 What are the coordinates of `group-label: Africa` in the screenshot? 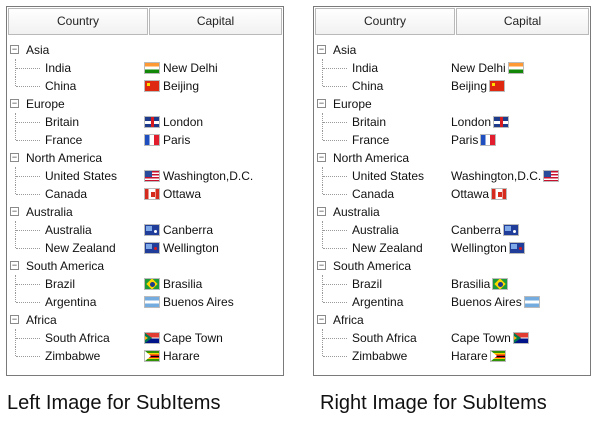 It's located at (348, 320).